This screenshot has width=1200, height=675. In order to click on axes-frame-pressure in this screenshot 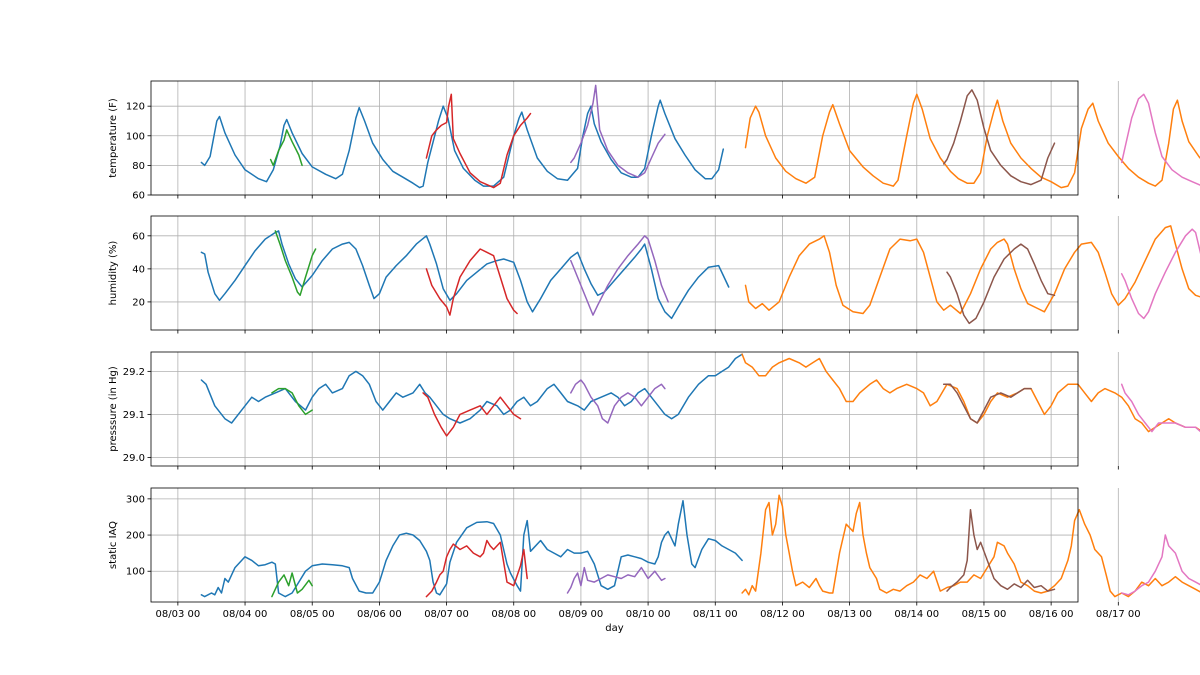, I will do `click(614, 409)`.